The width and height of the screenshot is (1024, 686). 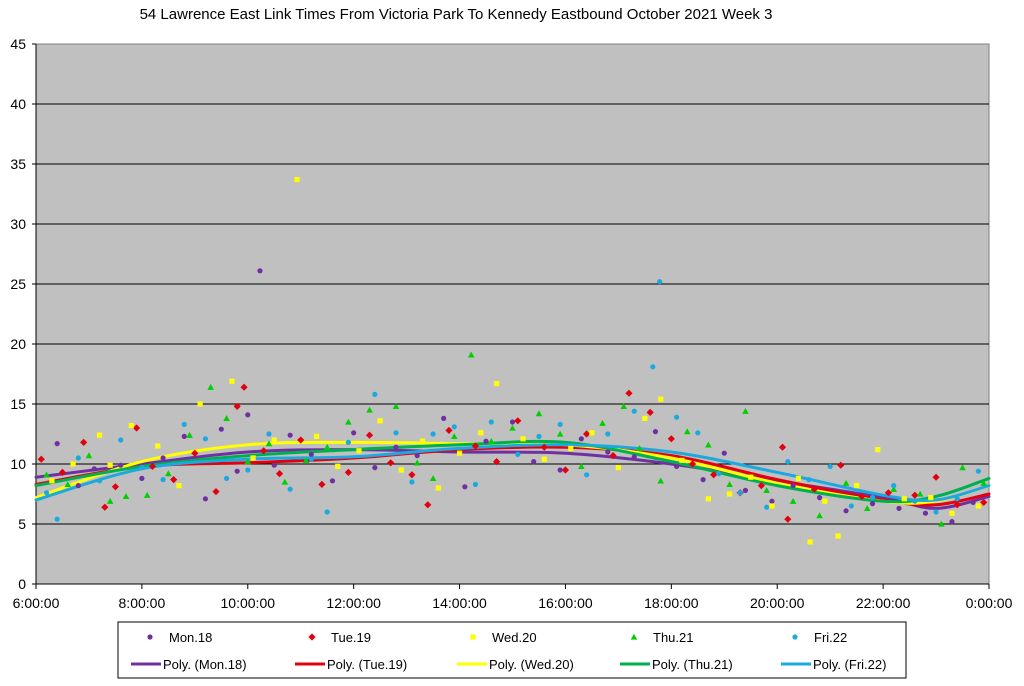 What do you see at coordinates (18, 164) in the screenshot?
I see `y-tick-label: 35` at bounding box center [18, 164].